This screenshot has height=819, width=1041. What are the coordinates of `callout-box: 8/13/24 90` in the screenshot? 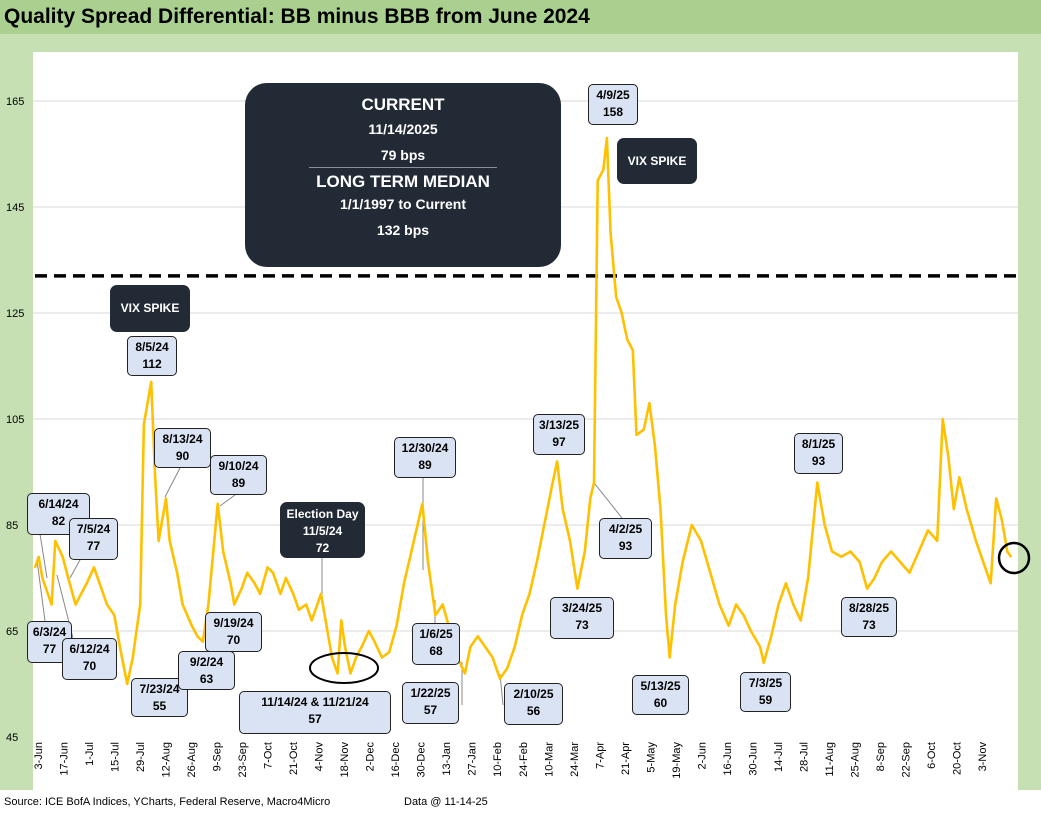 It's located at (182, 448).